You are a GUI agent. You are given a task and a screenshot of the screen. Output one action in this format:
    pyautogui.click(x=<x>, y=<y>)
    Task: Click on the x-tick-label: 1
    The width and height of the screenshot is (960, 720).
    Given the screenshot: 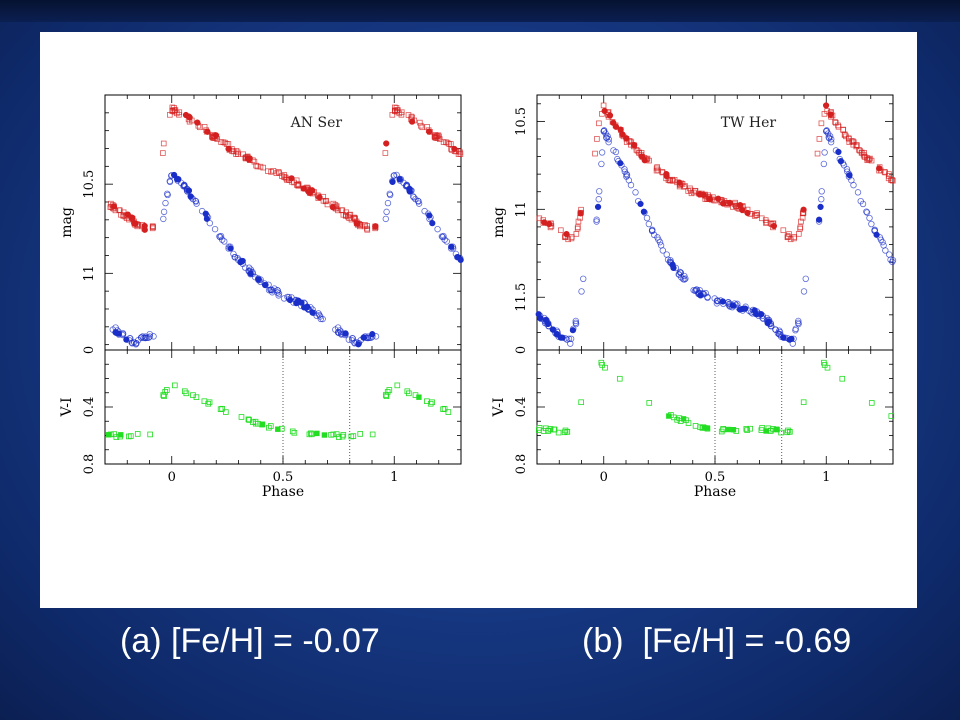 What is the action you would take?
    pyautogui.click(x=394, y=477)
    